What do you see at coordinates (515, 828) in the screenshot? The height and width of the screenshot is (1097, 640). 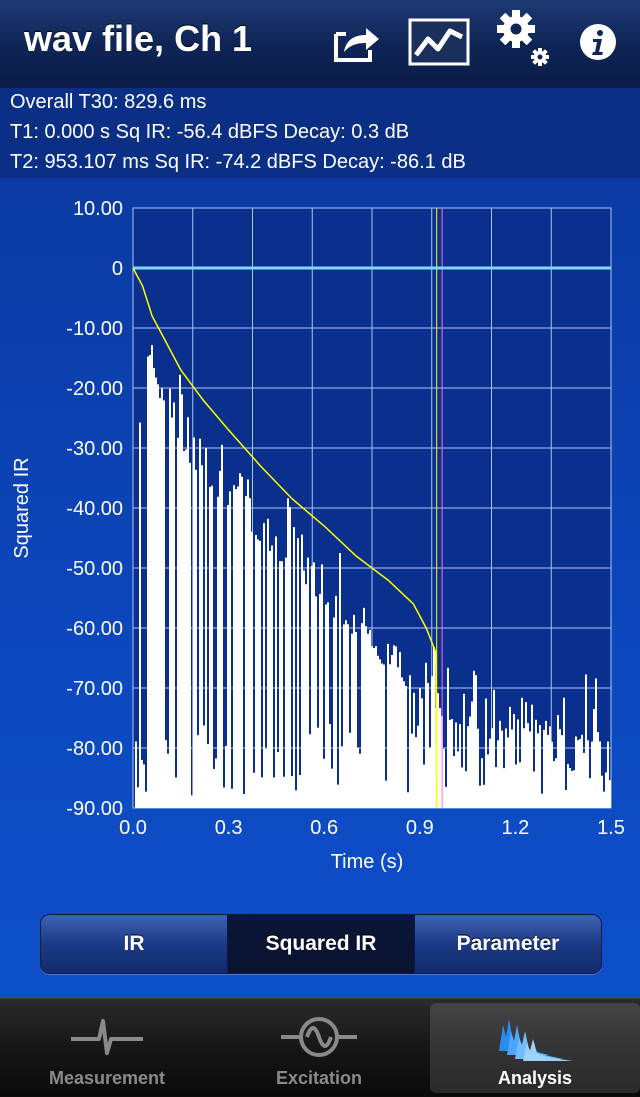 I see `x-tick-label: 1.2` at bounding box center [515, 828].